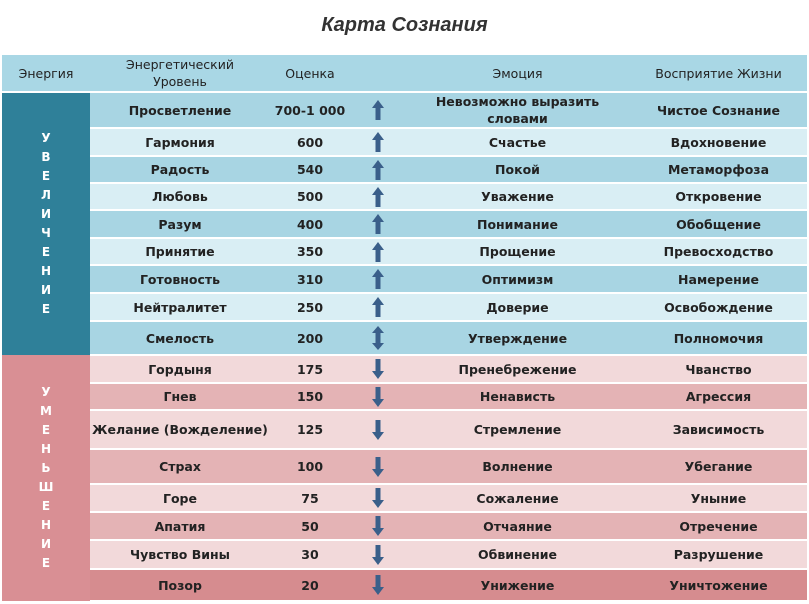 The height and width of the screenshot is (604, 809). Describe the element at coordinates (517, 110) in the screenshot. I see `emotion-cell: Невозможно выразить словами` at that location.